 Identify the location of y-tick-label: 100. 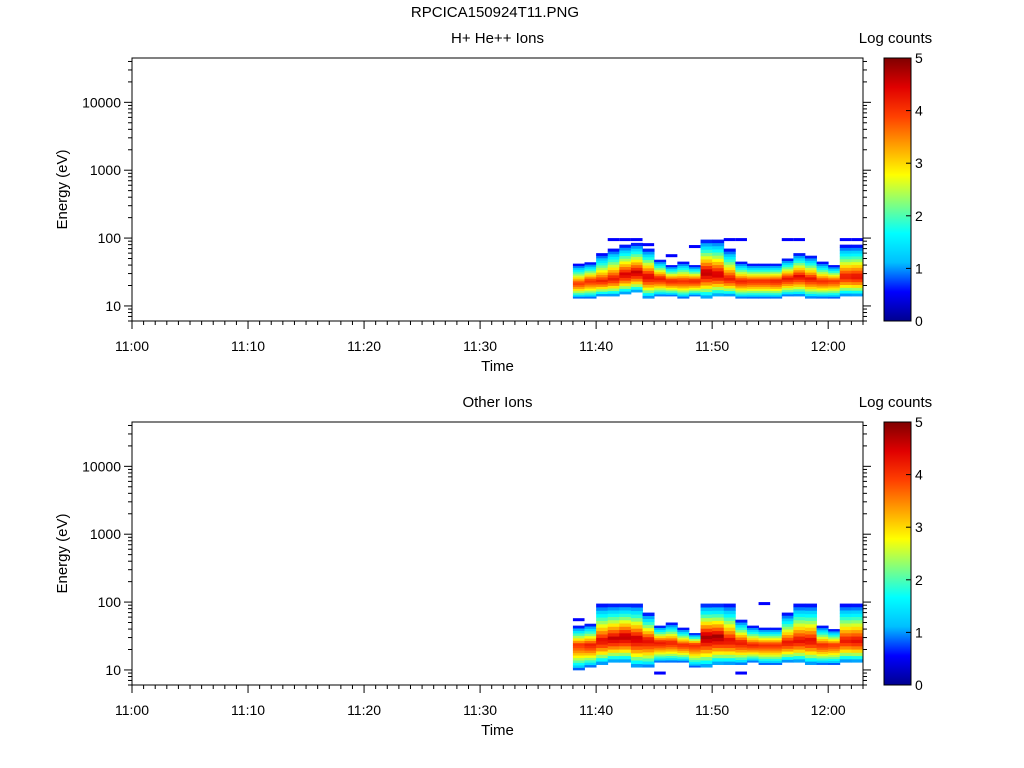
(110, 602).